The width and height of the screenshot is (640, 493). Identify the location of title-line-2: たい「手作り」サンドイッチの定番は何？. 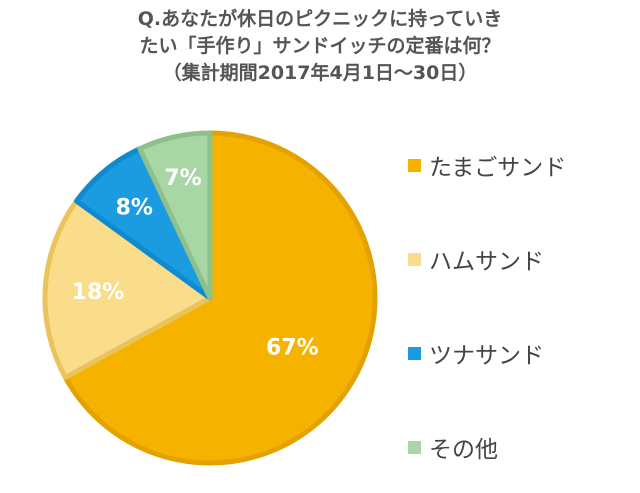
(320, 46).